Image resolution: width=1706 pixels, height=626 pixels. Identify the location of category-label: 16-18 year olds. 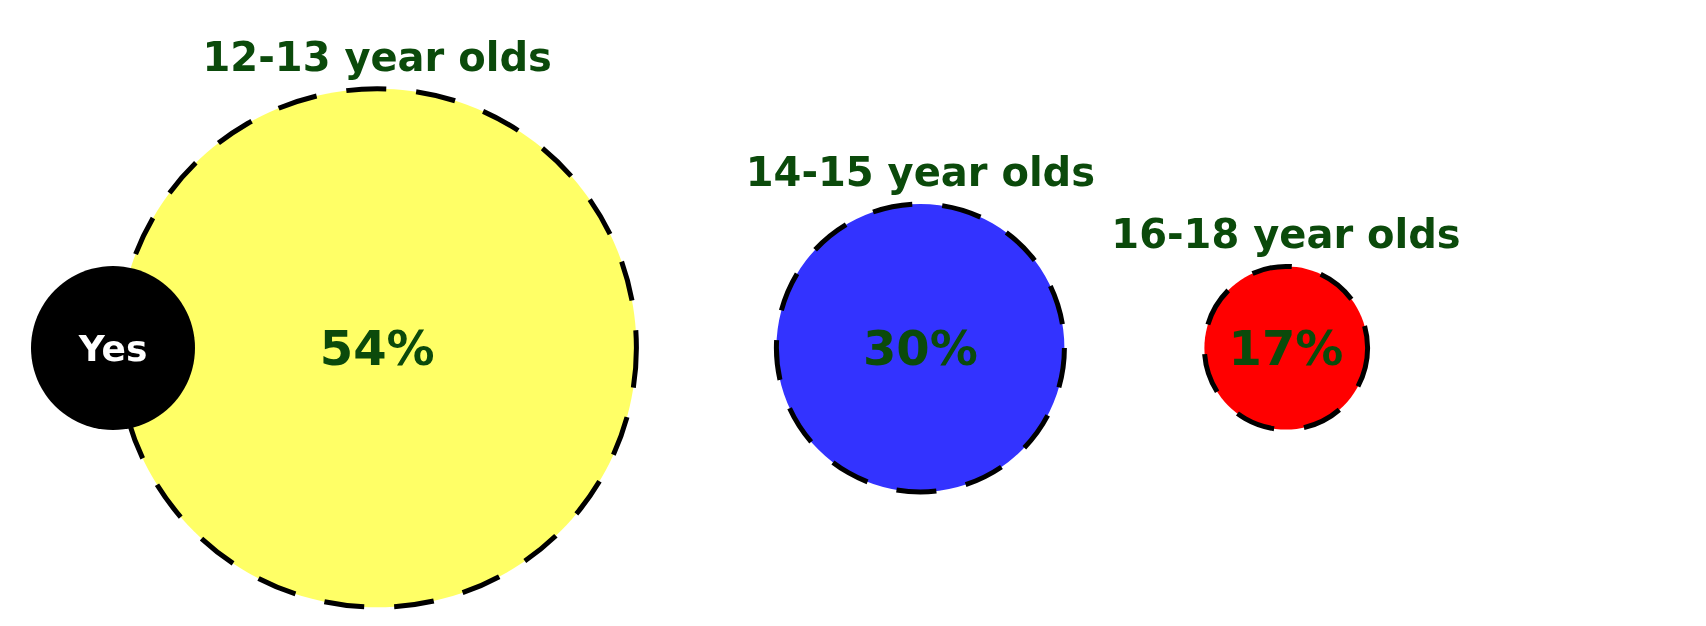
(1286, 234).